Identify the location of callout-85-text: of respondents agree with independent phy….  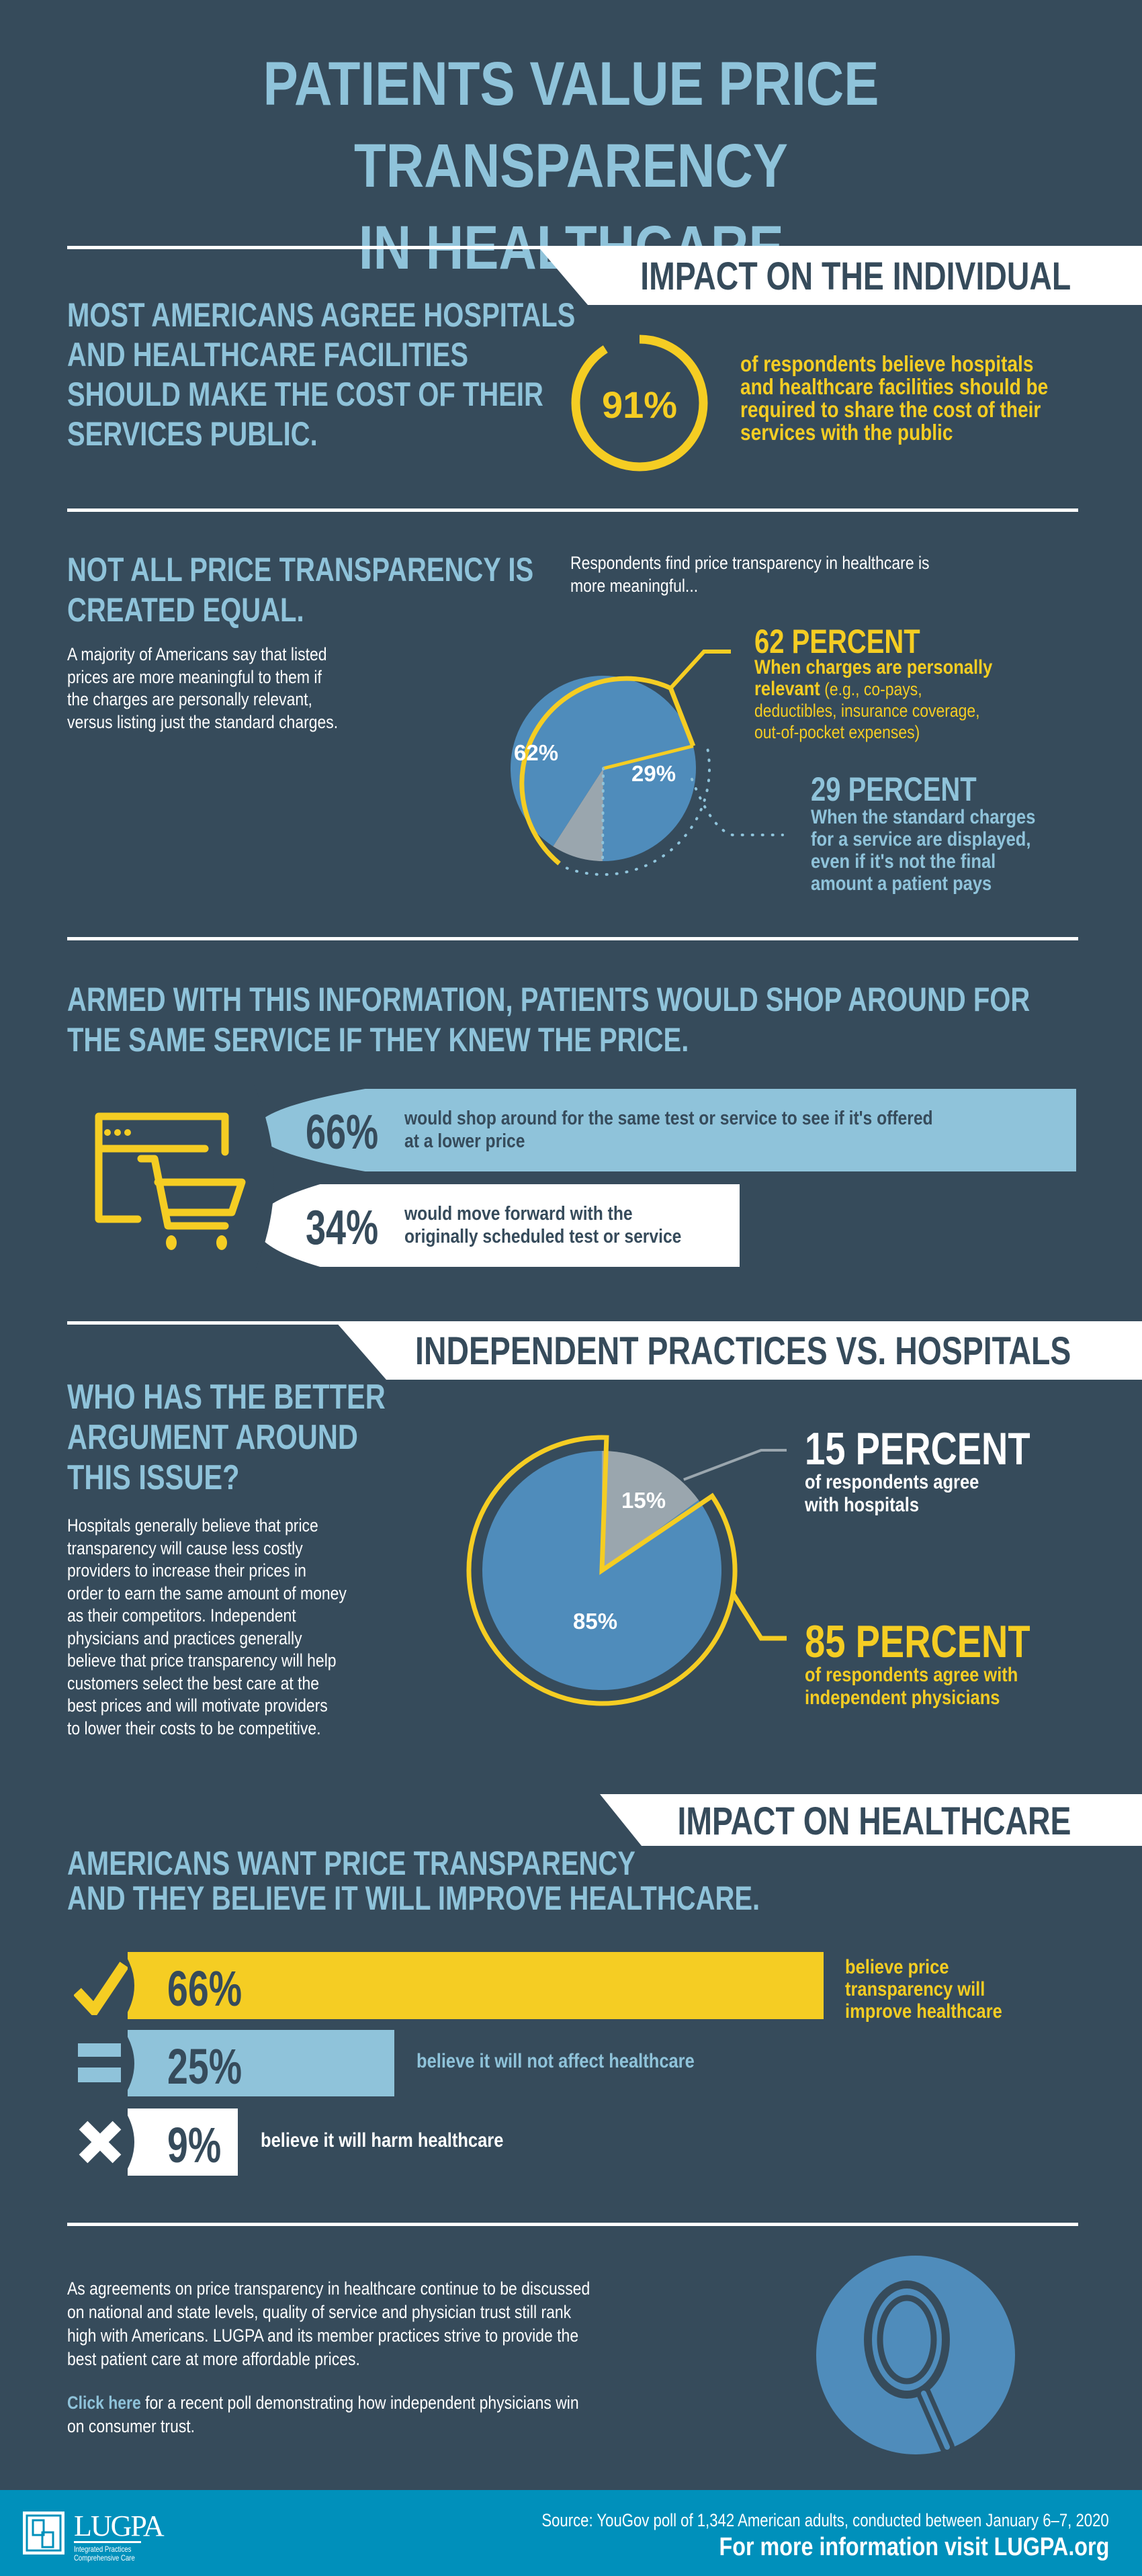
(911, 1687).